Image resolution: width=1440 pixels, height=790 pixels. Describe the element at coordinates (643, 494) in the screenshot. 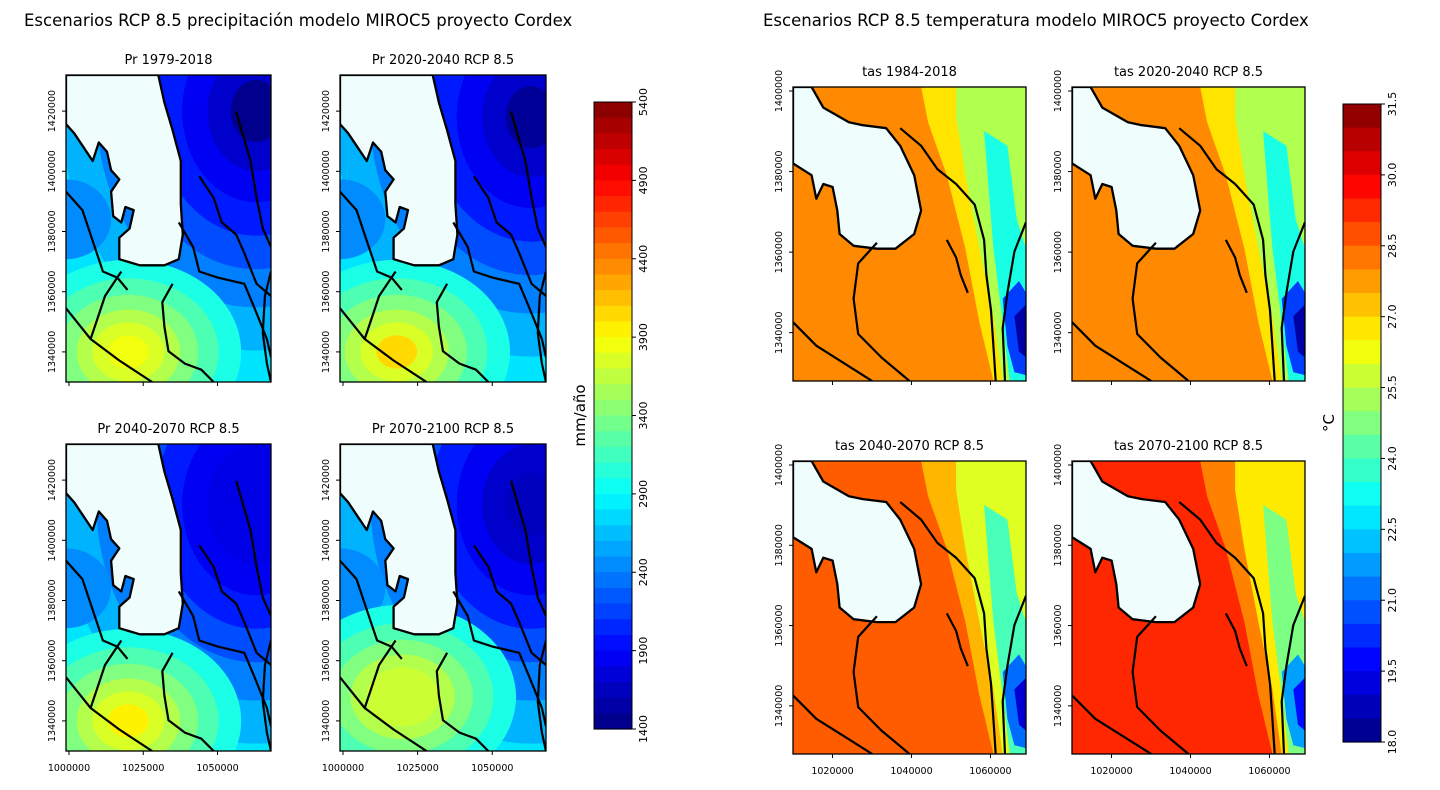

I see `precip-colorbar-tick-label: 2900` at that location.